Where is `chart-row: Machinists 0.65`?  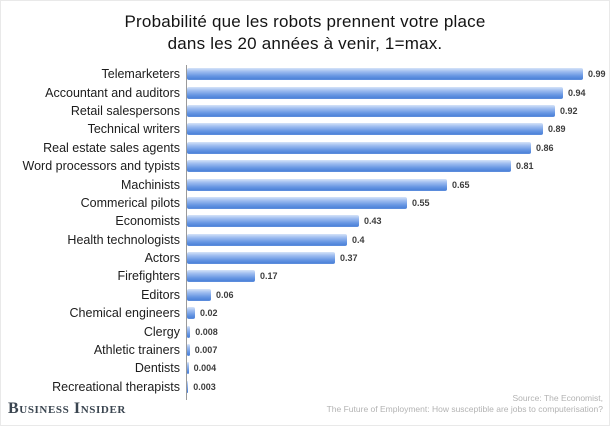 chart-row: Machinists 0.65 is located at coordinates (305, 184).